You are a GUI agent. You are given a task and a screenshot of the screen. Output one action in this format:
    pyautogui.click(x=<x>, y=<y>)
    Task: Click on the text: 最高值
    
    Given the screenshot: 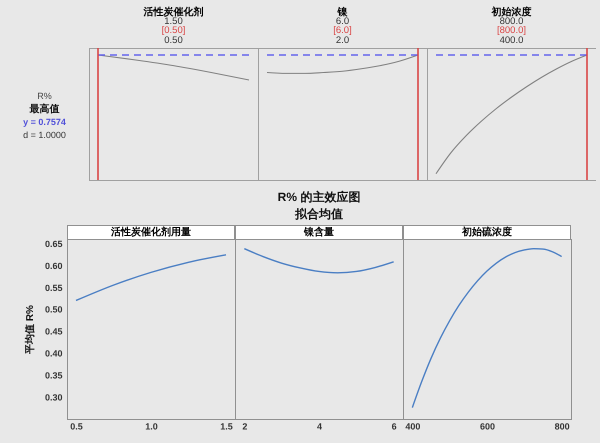 What is the action you would take?
    pyautogui.click(x=44, y=109)
    